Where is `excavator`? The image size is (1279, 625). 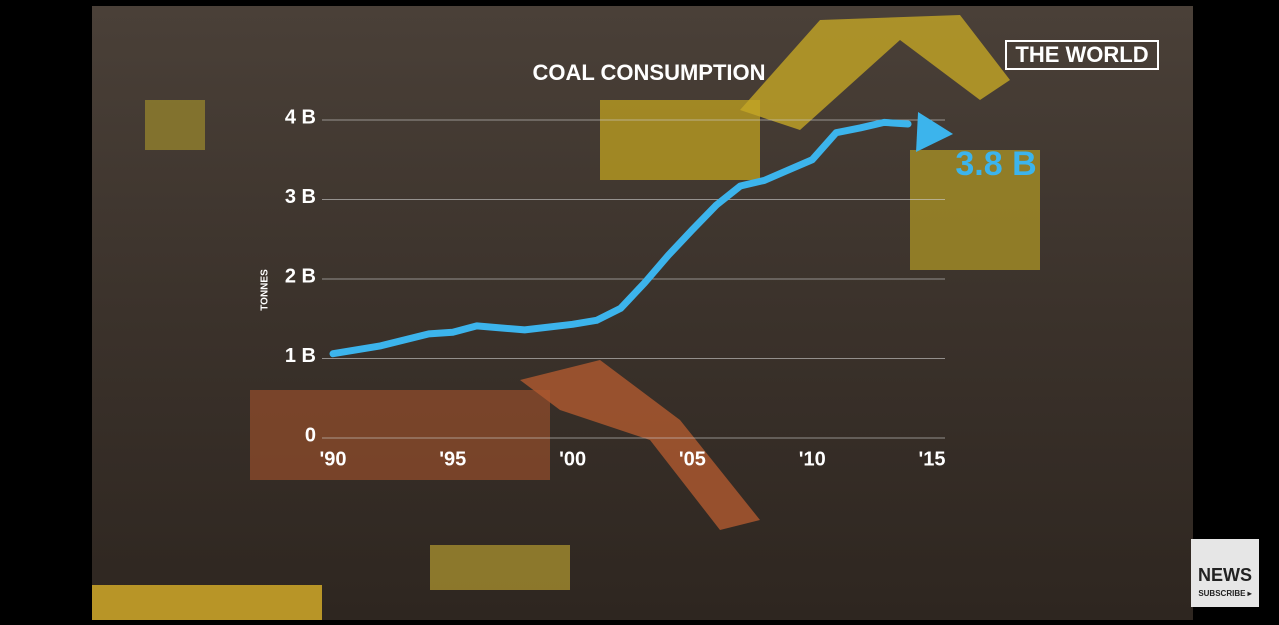 excavator is located at coordinates (680, 140).